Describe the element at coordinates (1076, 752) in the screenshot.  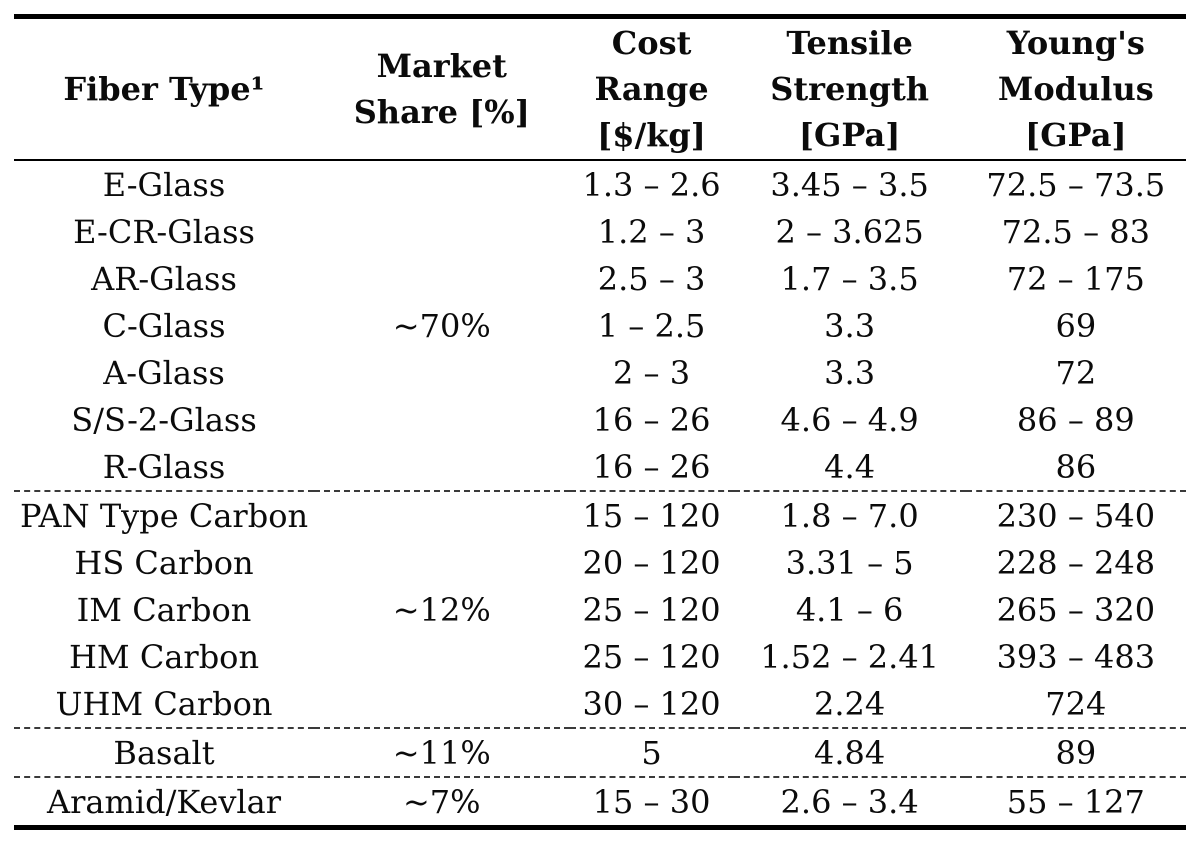
I see `youngs-modulus-cell: 89` at that location.